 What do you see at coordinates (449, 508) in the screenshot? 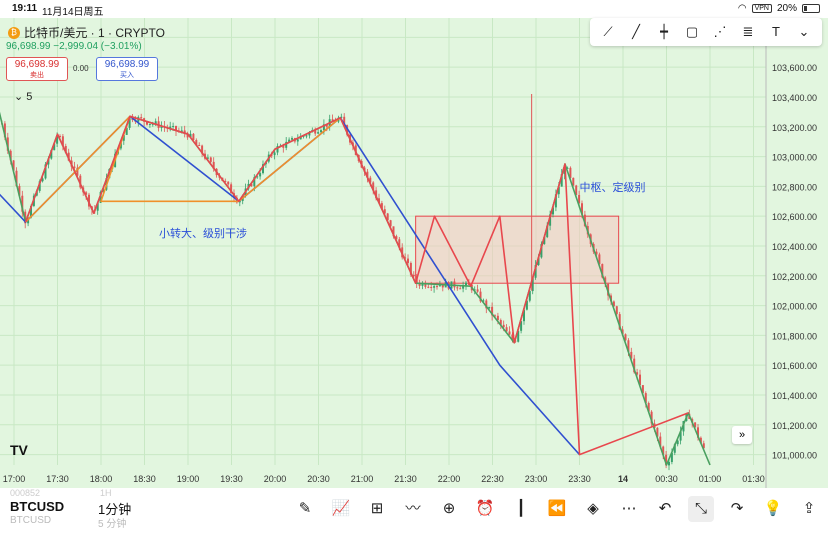
I see `add-icon: ⊕` at bounding box center [449, 508].